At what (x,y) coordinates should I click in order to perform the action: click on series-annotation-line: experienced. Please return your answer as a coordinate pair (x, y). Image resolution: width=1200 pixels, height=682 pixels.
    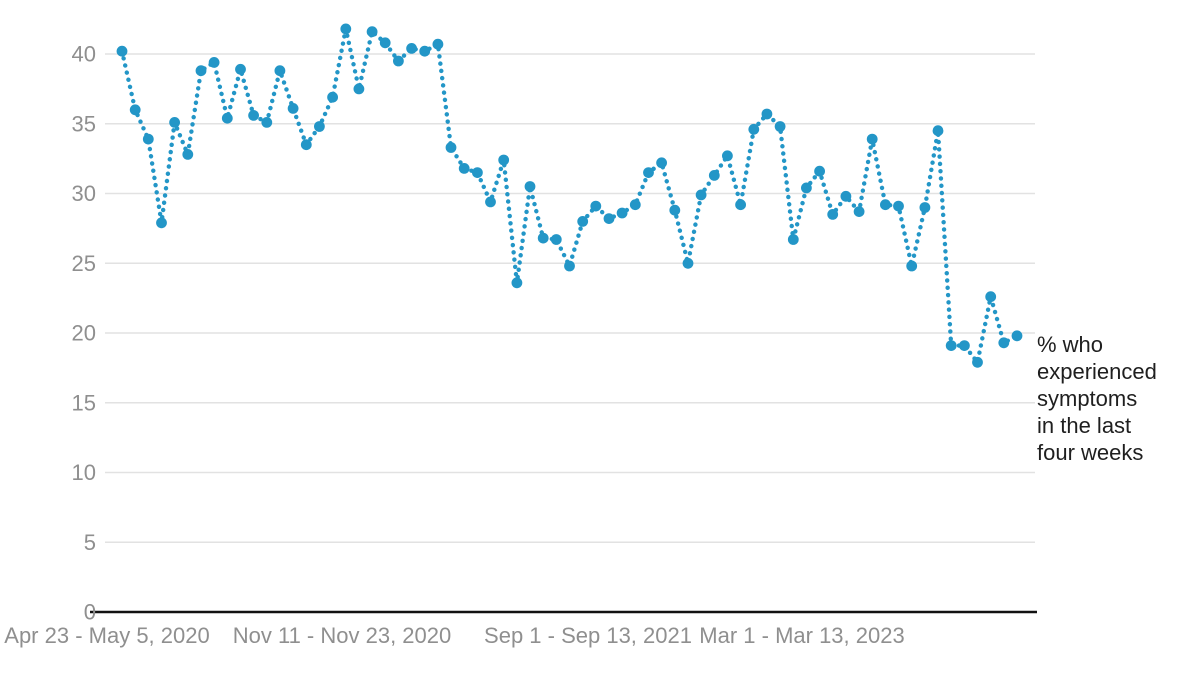
    Looking at the image, I should click on (1097, 371).